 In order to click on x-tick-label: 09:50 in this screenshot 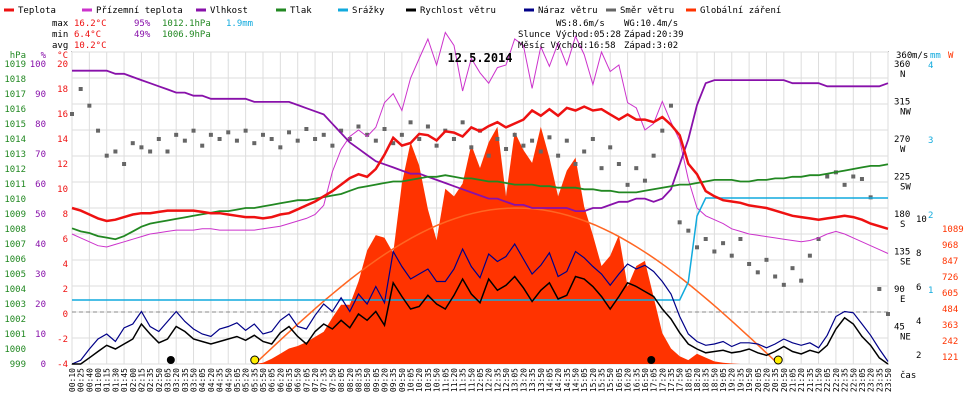, I will do `click(402, 380)`.